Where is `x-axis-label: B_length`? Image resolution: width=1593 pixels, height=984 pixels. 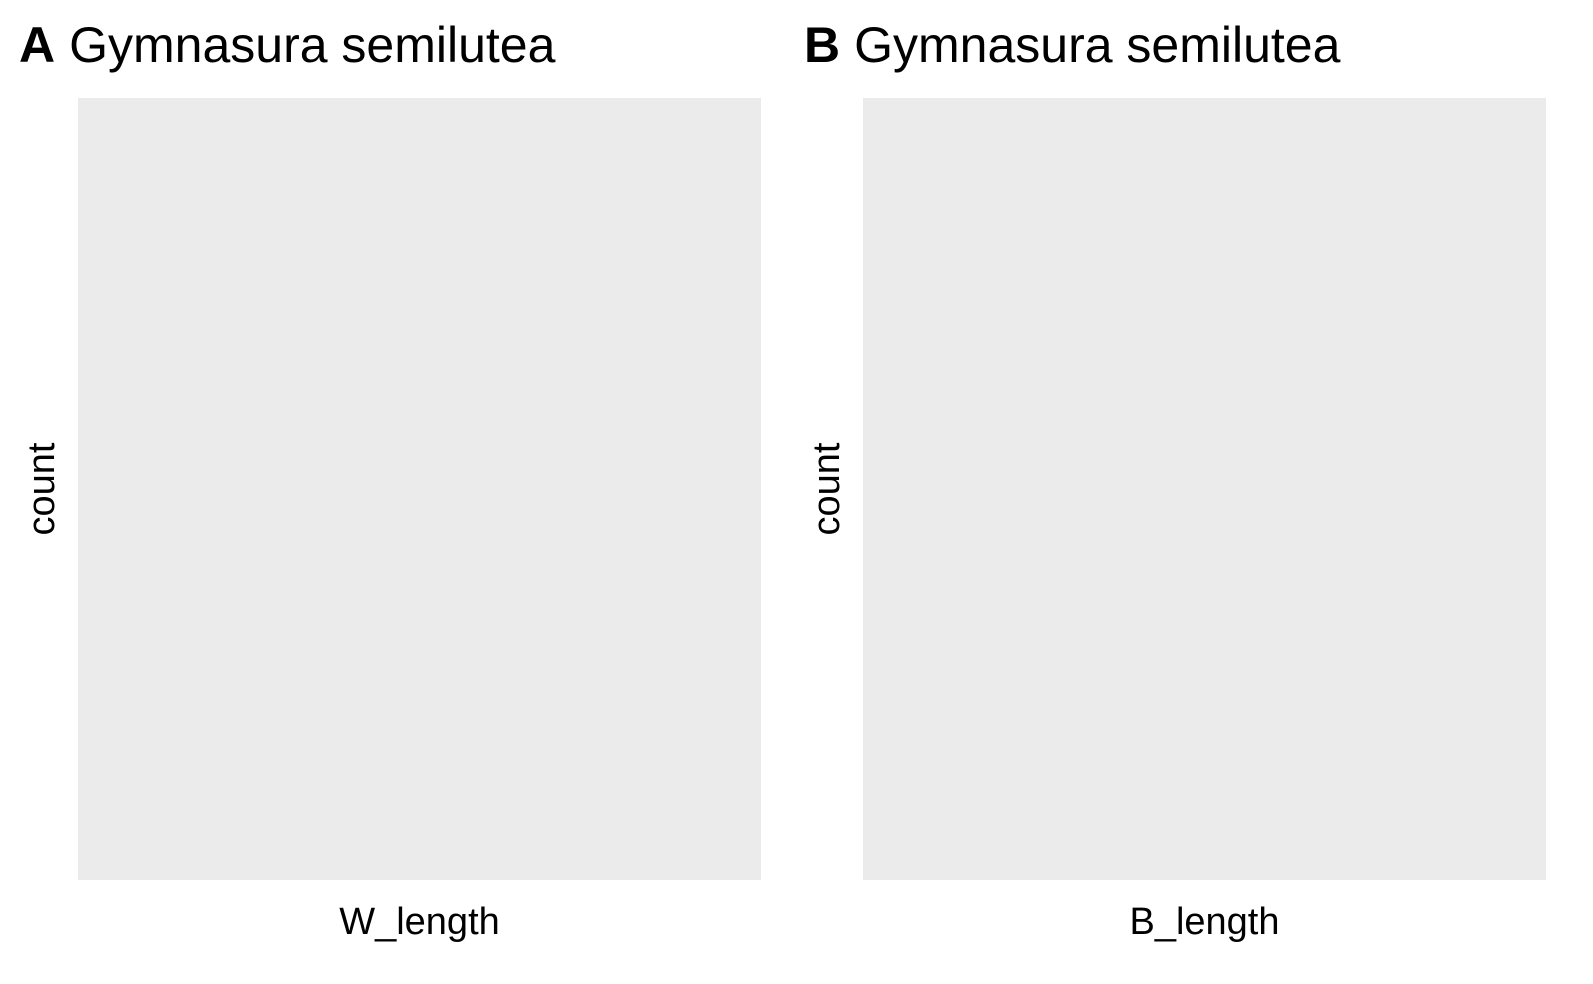
x-axis-label: B_length is located at coordinates (1204, 922).